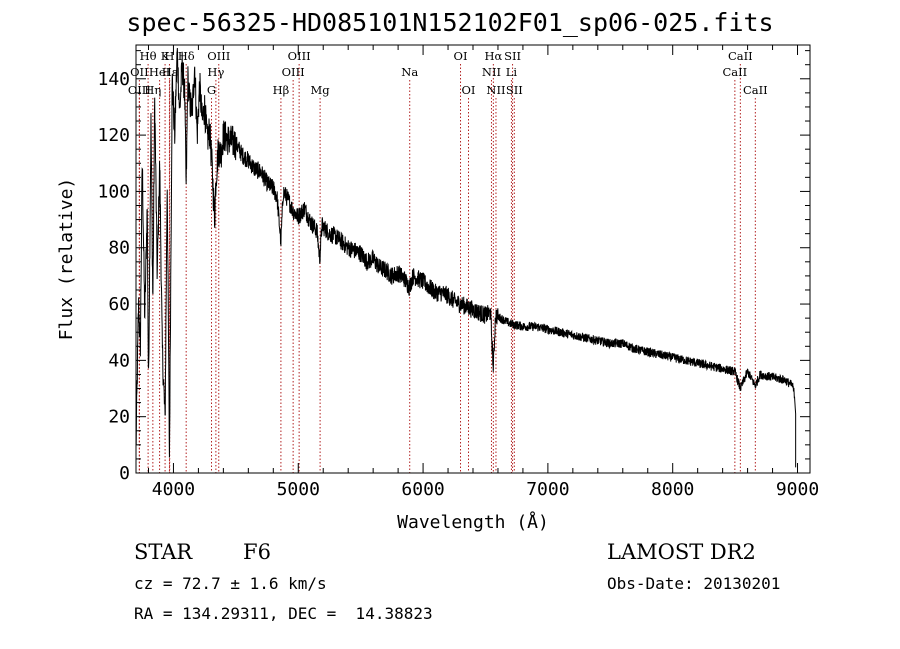 The image size is (900, 649). What do you see at coordinates (672, 489) in the screenshot?
I see `x-tick-label: 8000` at bounding box center [672, 489].